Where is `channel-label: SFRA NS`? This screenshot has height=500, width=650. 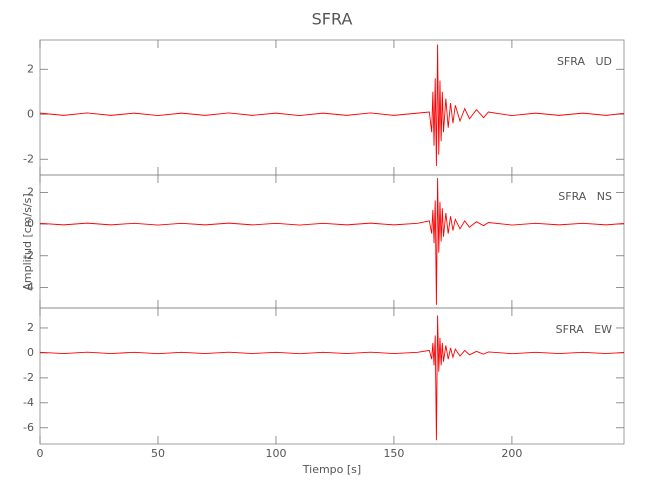
channel-label: SFRA NS is located at coordinates (585, 196).